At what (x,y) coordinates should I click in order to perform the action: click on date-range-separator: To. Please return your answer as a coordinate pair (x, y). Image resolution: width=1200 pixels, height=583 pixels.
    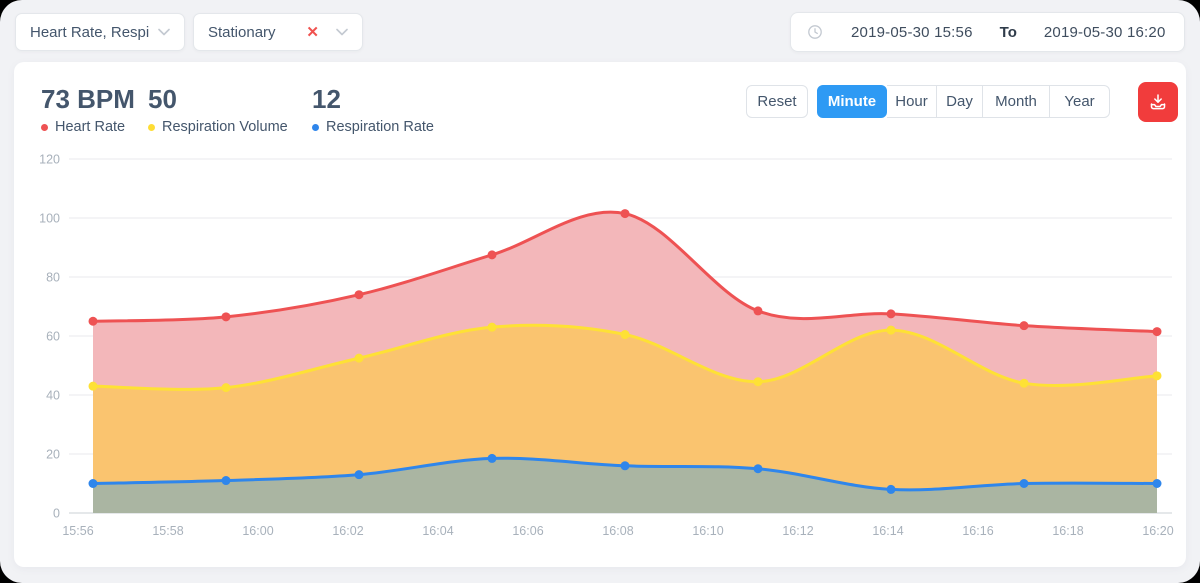
    Looking at the image, I should click on (1008, 32).